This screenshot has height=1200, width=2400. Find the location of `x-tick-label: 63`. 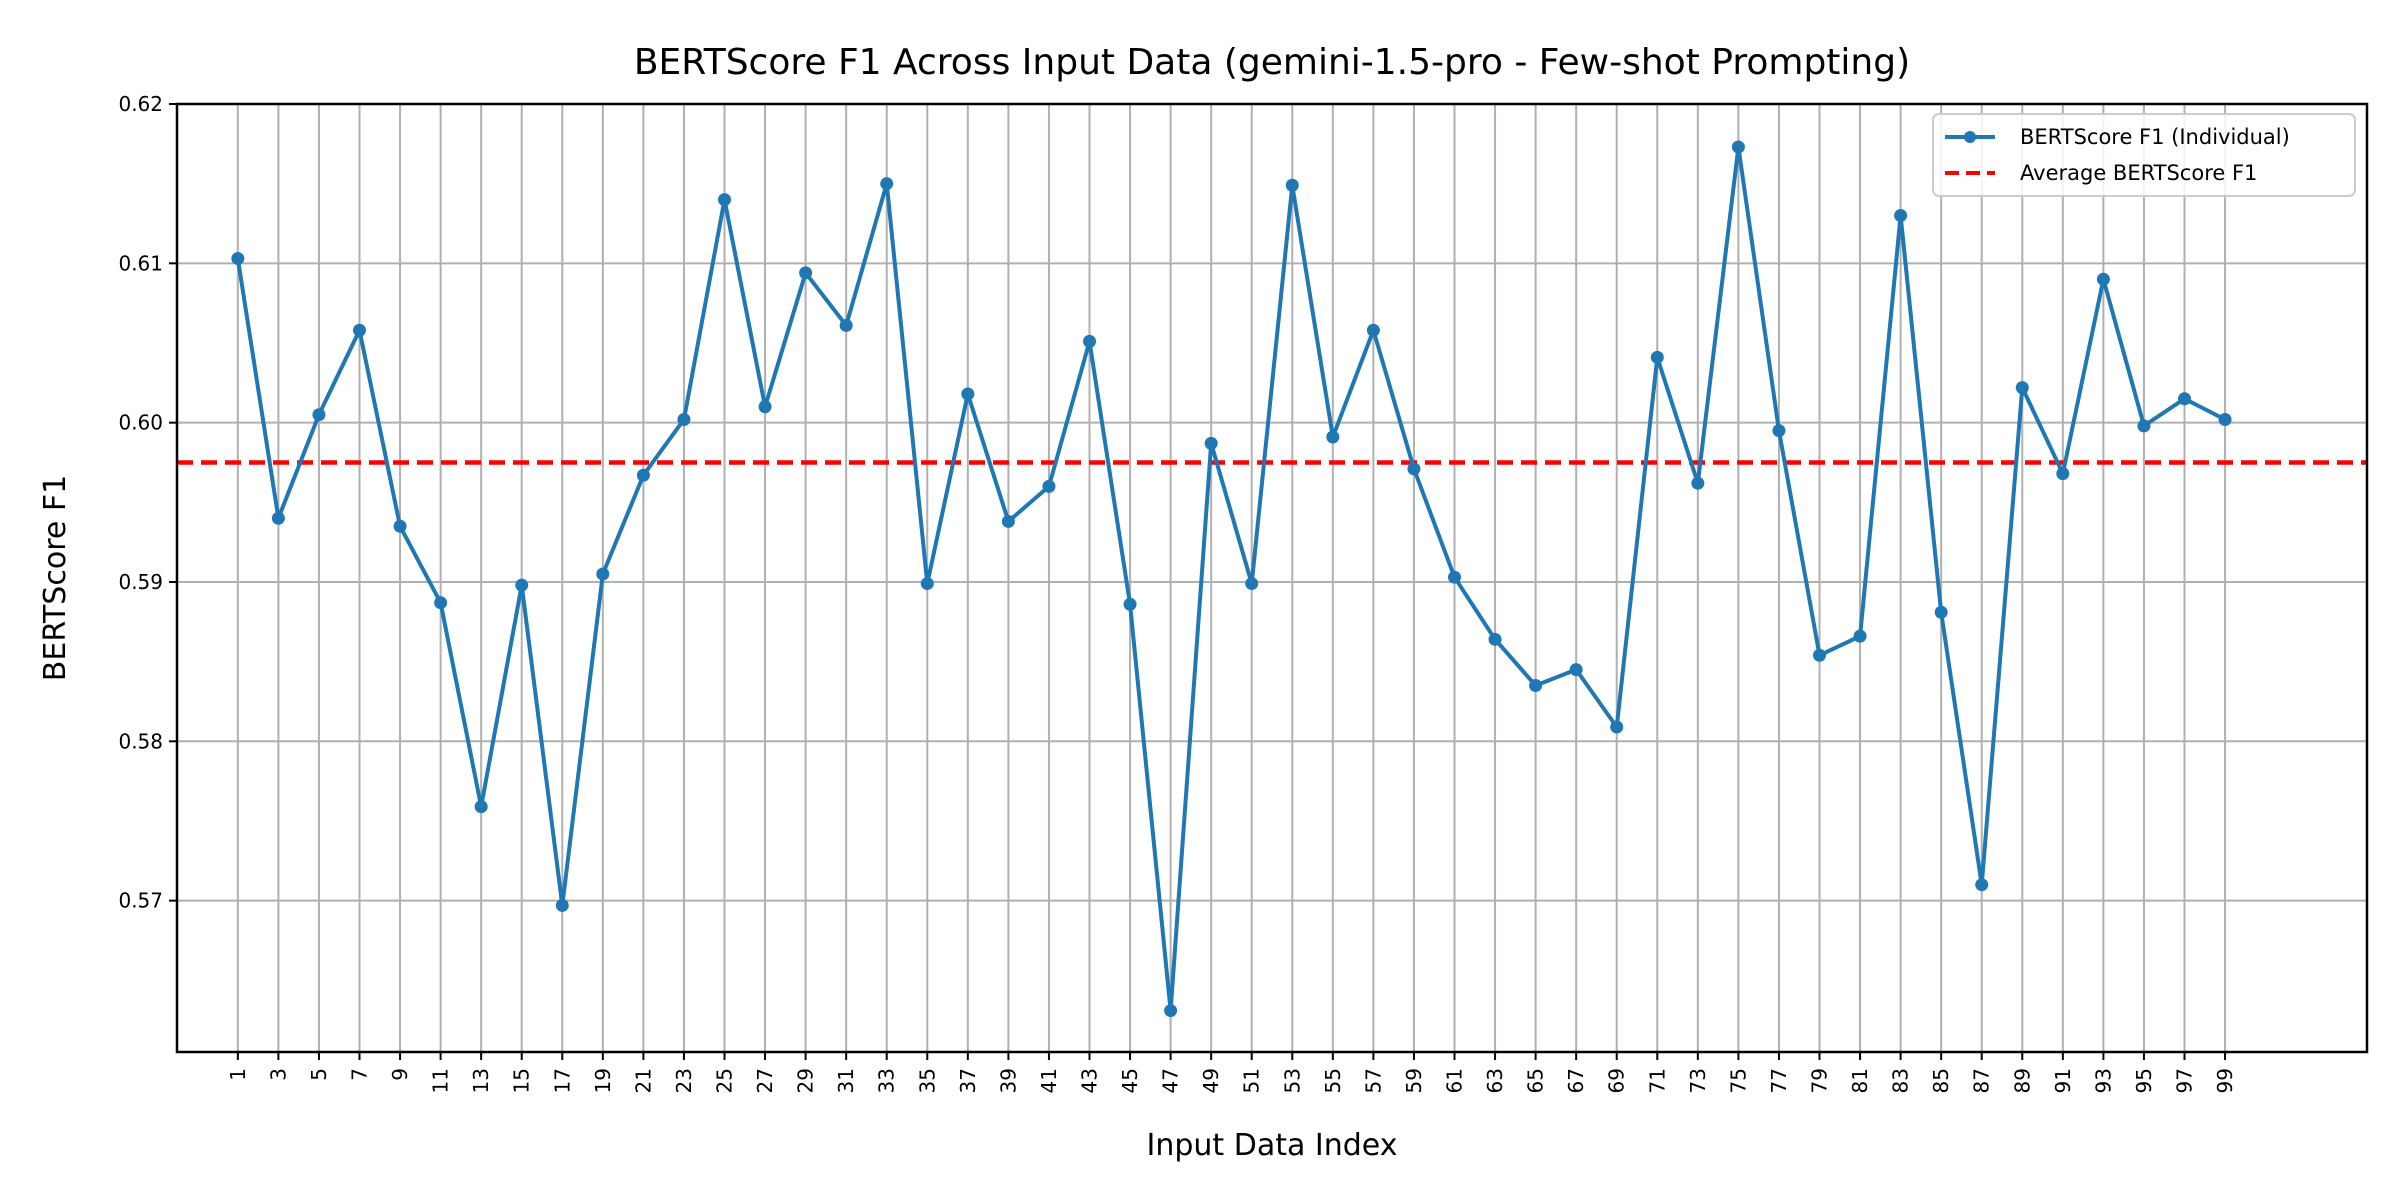

x-tick-label: 63 is located at coordinates (1495, 1080).